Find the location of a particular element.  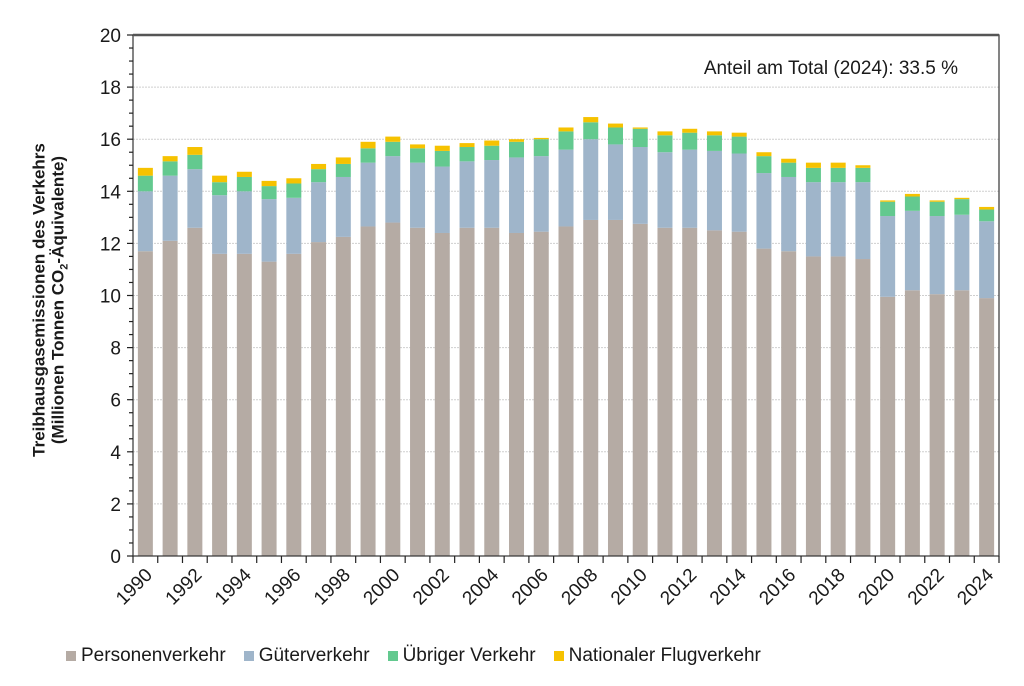

x-tick-label: 2012 is located at coordinates (679, 587).